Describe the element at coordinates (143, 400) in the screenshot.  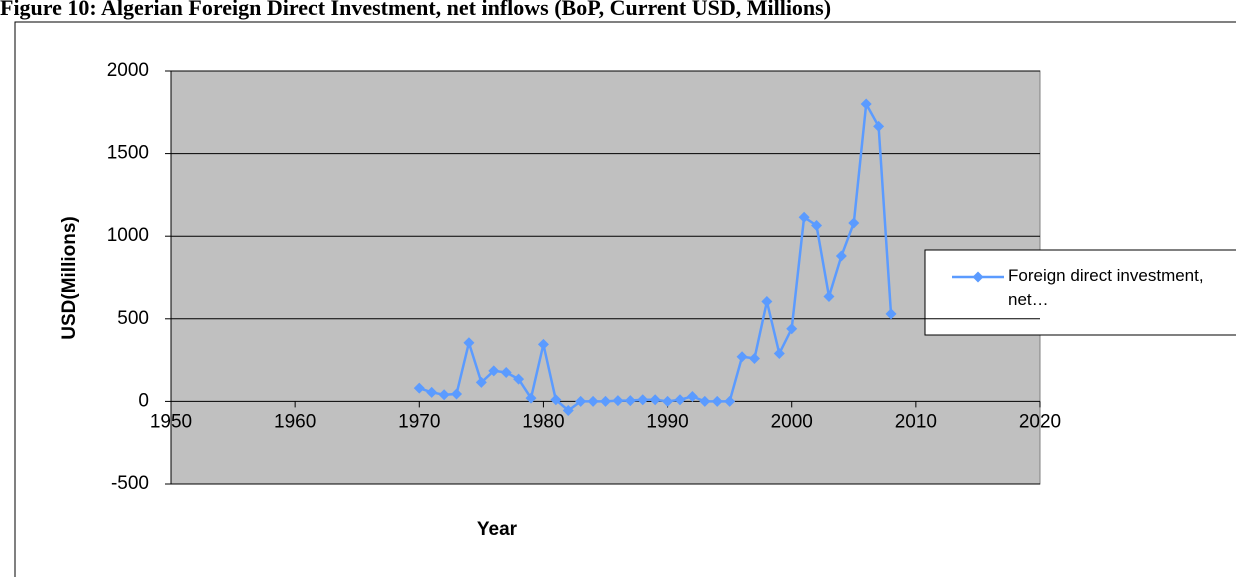
I see `y-tick-label: 0` at that location.